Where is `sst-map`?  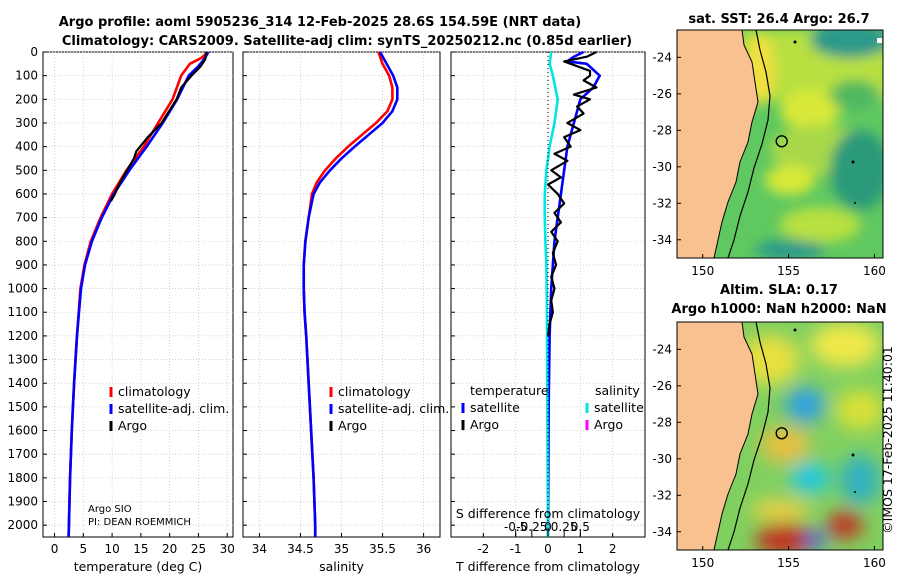 sst-map is located at coordinates (780, 144).